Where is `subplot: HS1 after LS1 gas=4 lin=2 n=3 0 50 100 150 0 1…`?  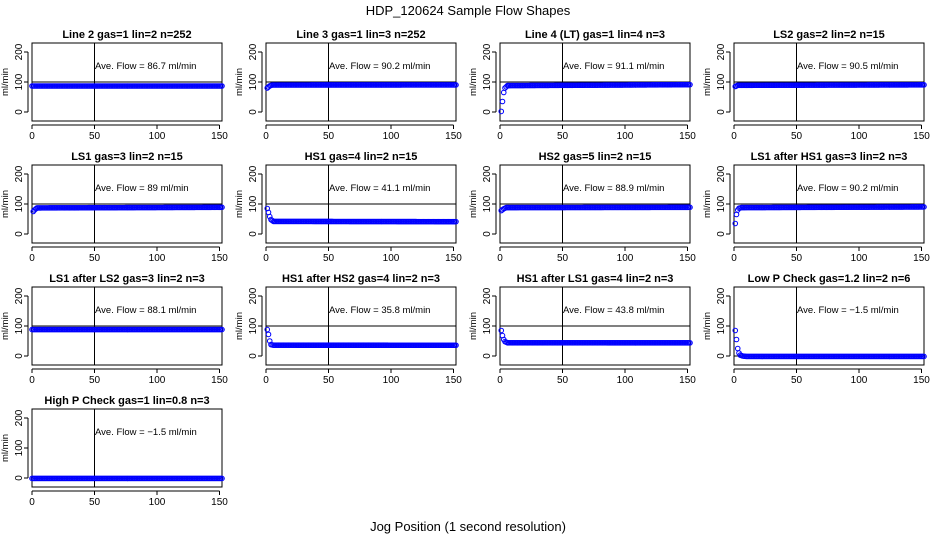
subplot: HS1 after LS1 gas=4 lin=2 n=3 0 50 100 150 0 1… is located at coordinates (582, 329).